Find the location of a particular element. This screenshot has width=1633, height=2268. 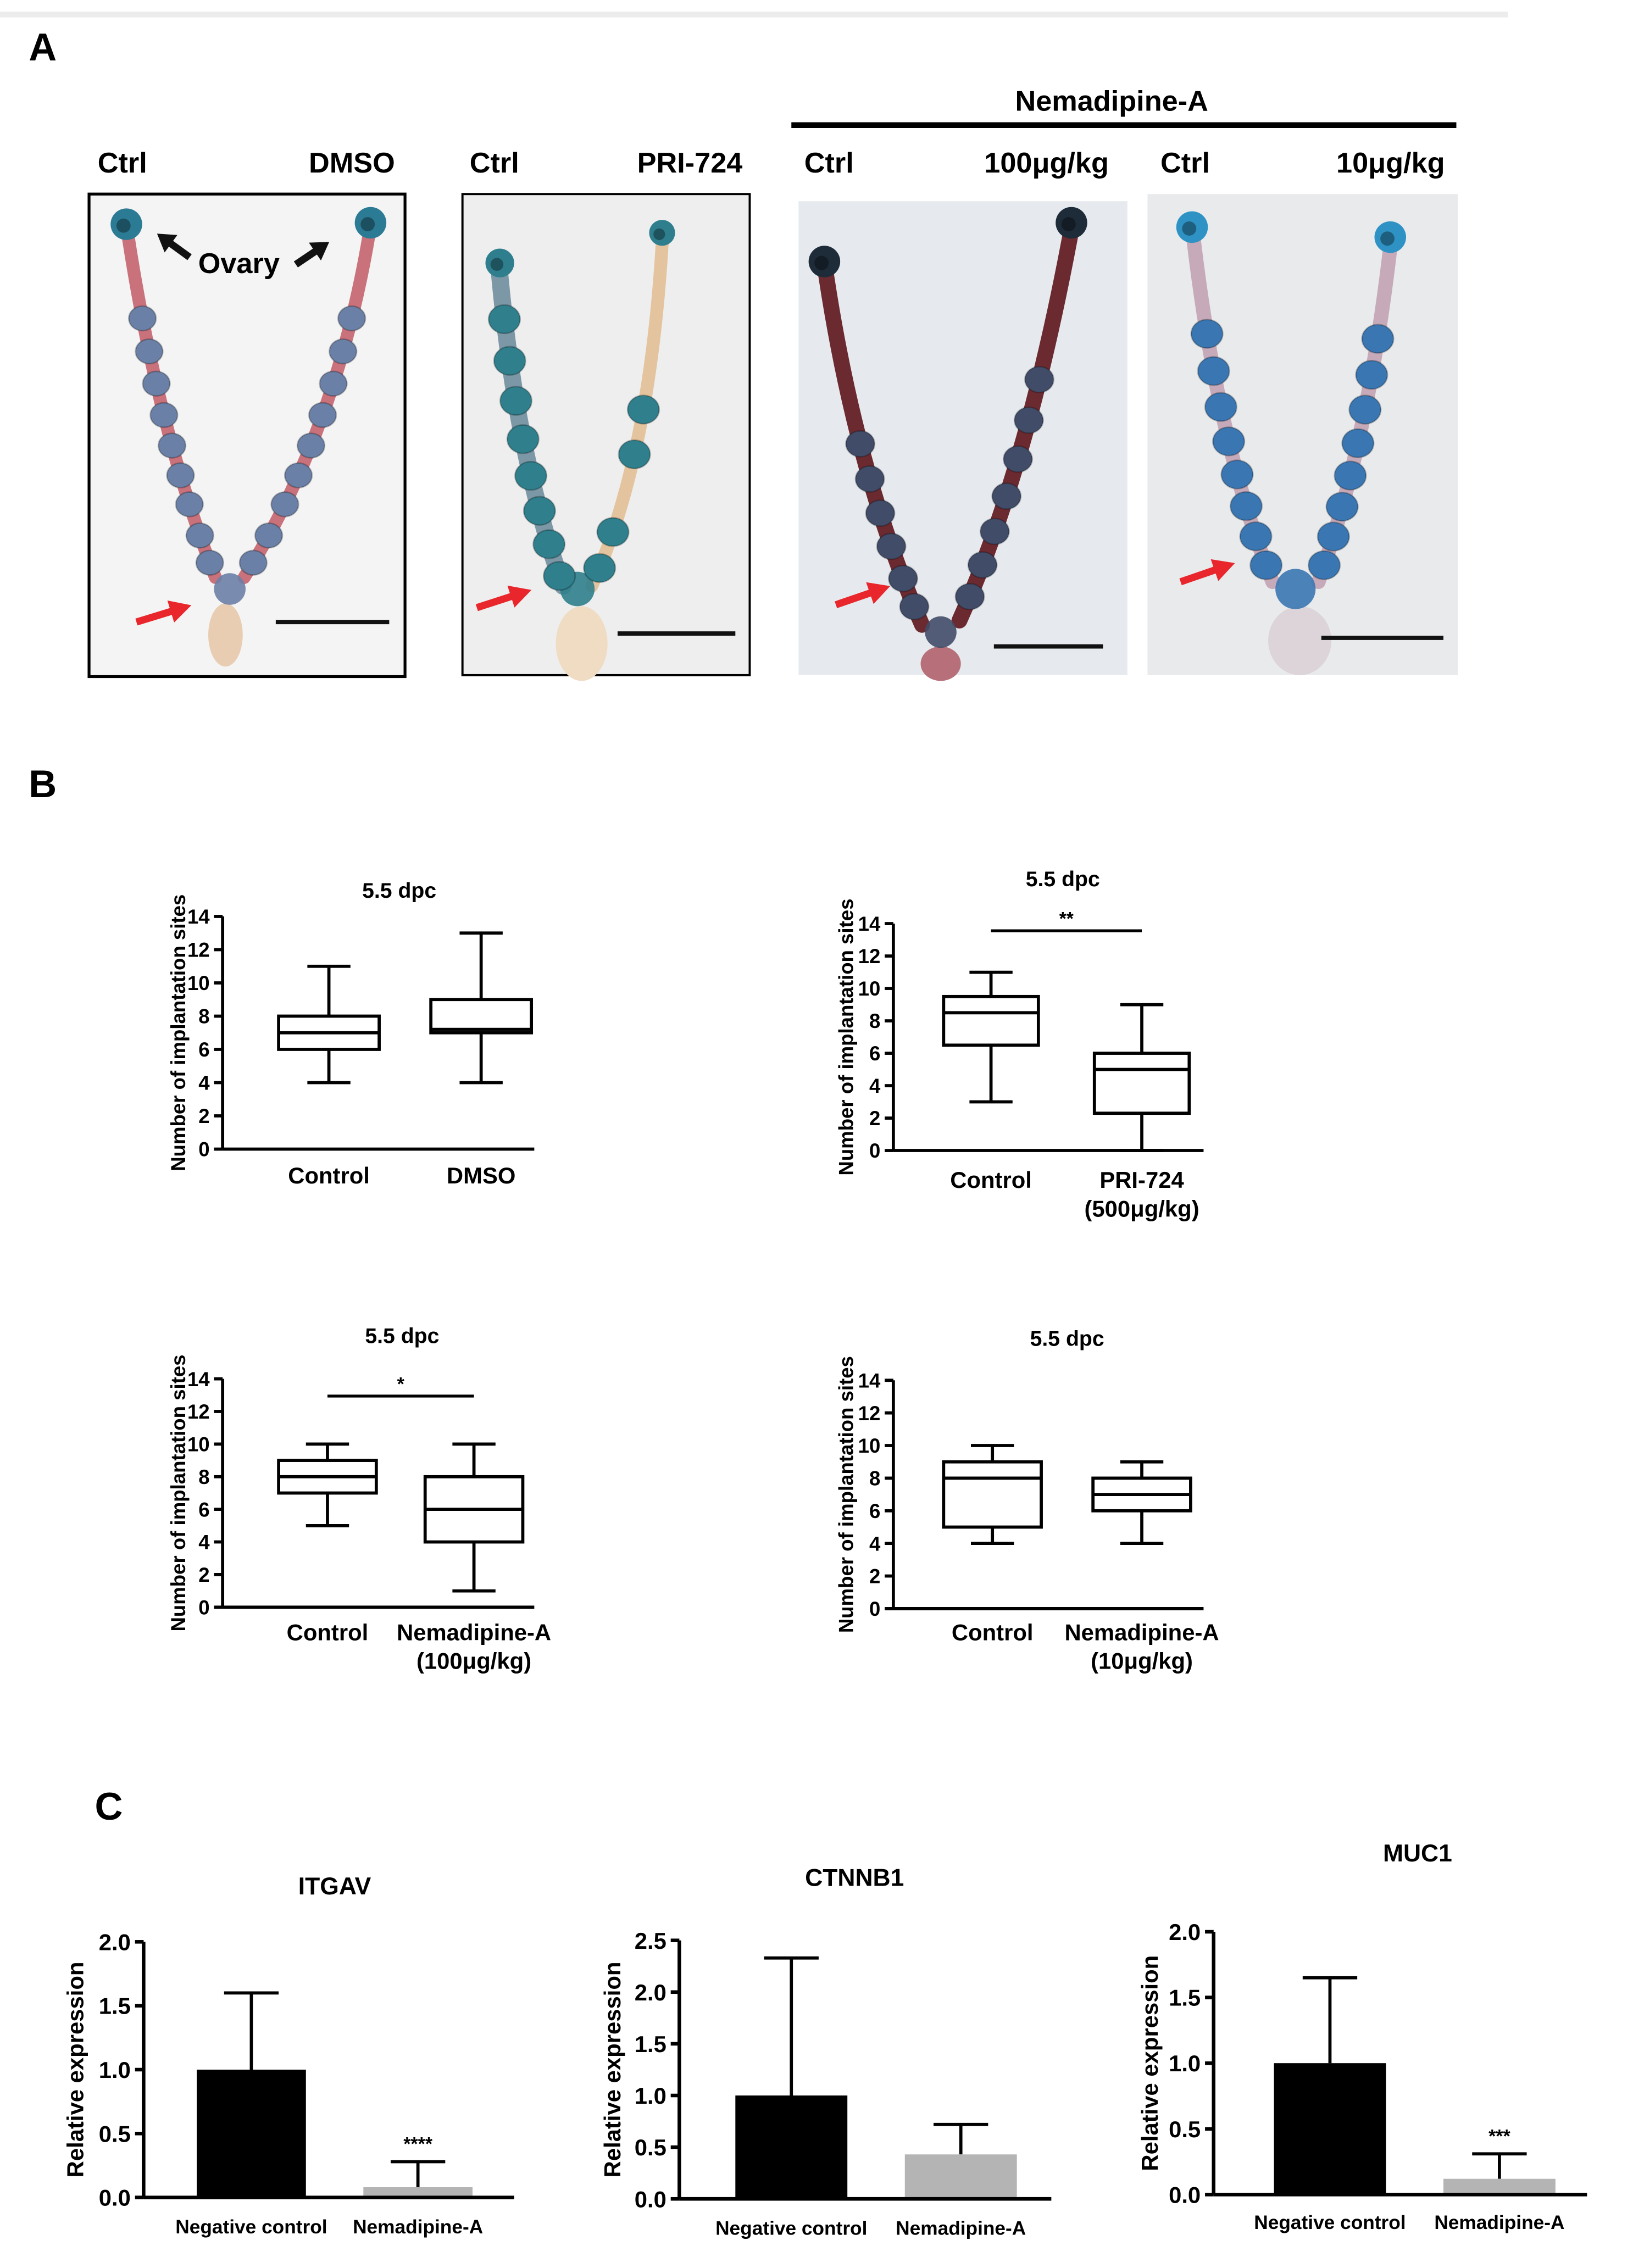

uterine-horn is located at coordinates (627, 415).